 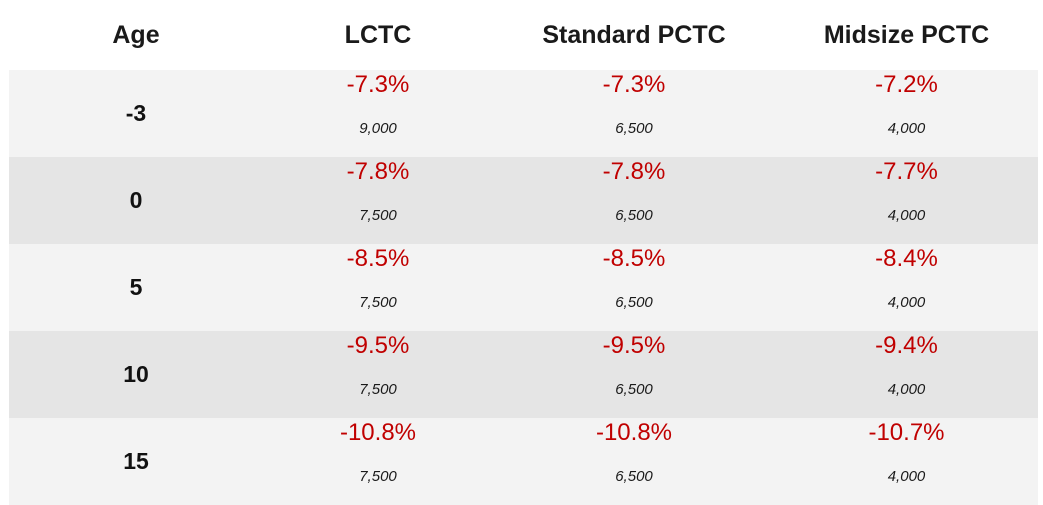 I want to click on lctc-cell: -7.3% 9,000, so click(x=378, y=113).